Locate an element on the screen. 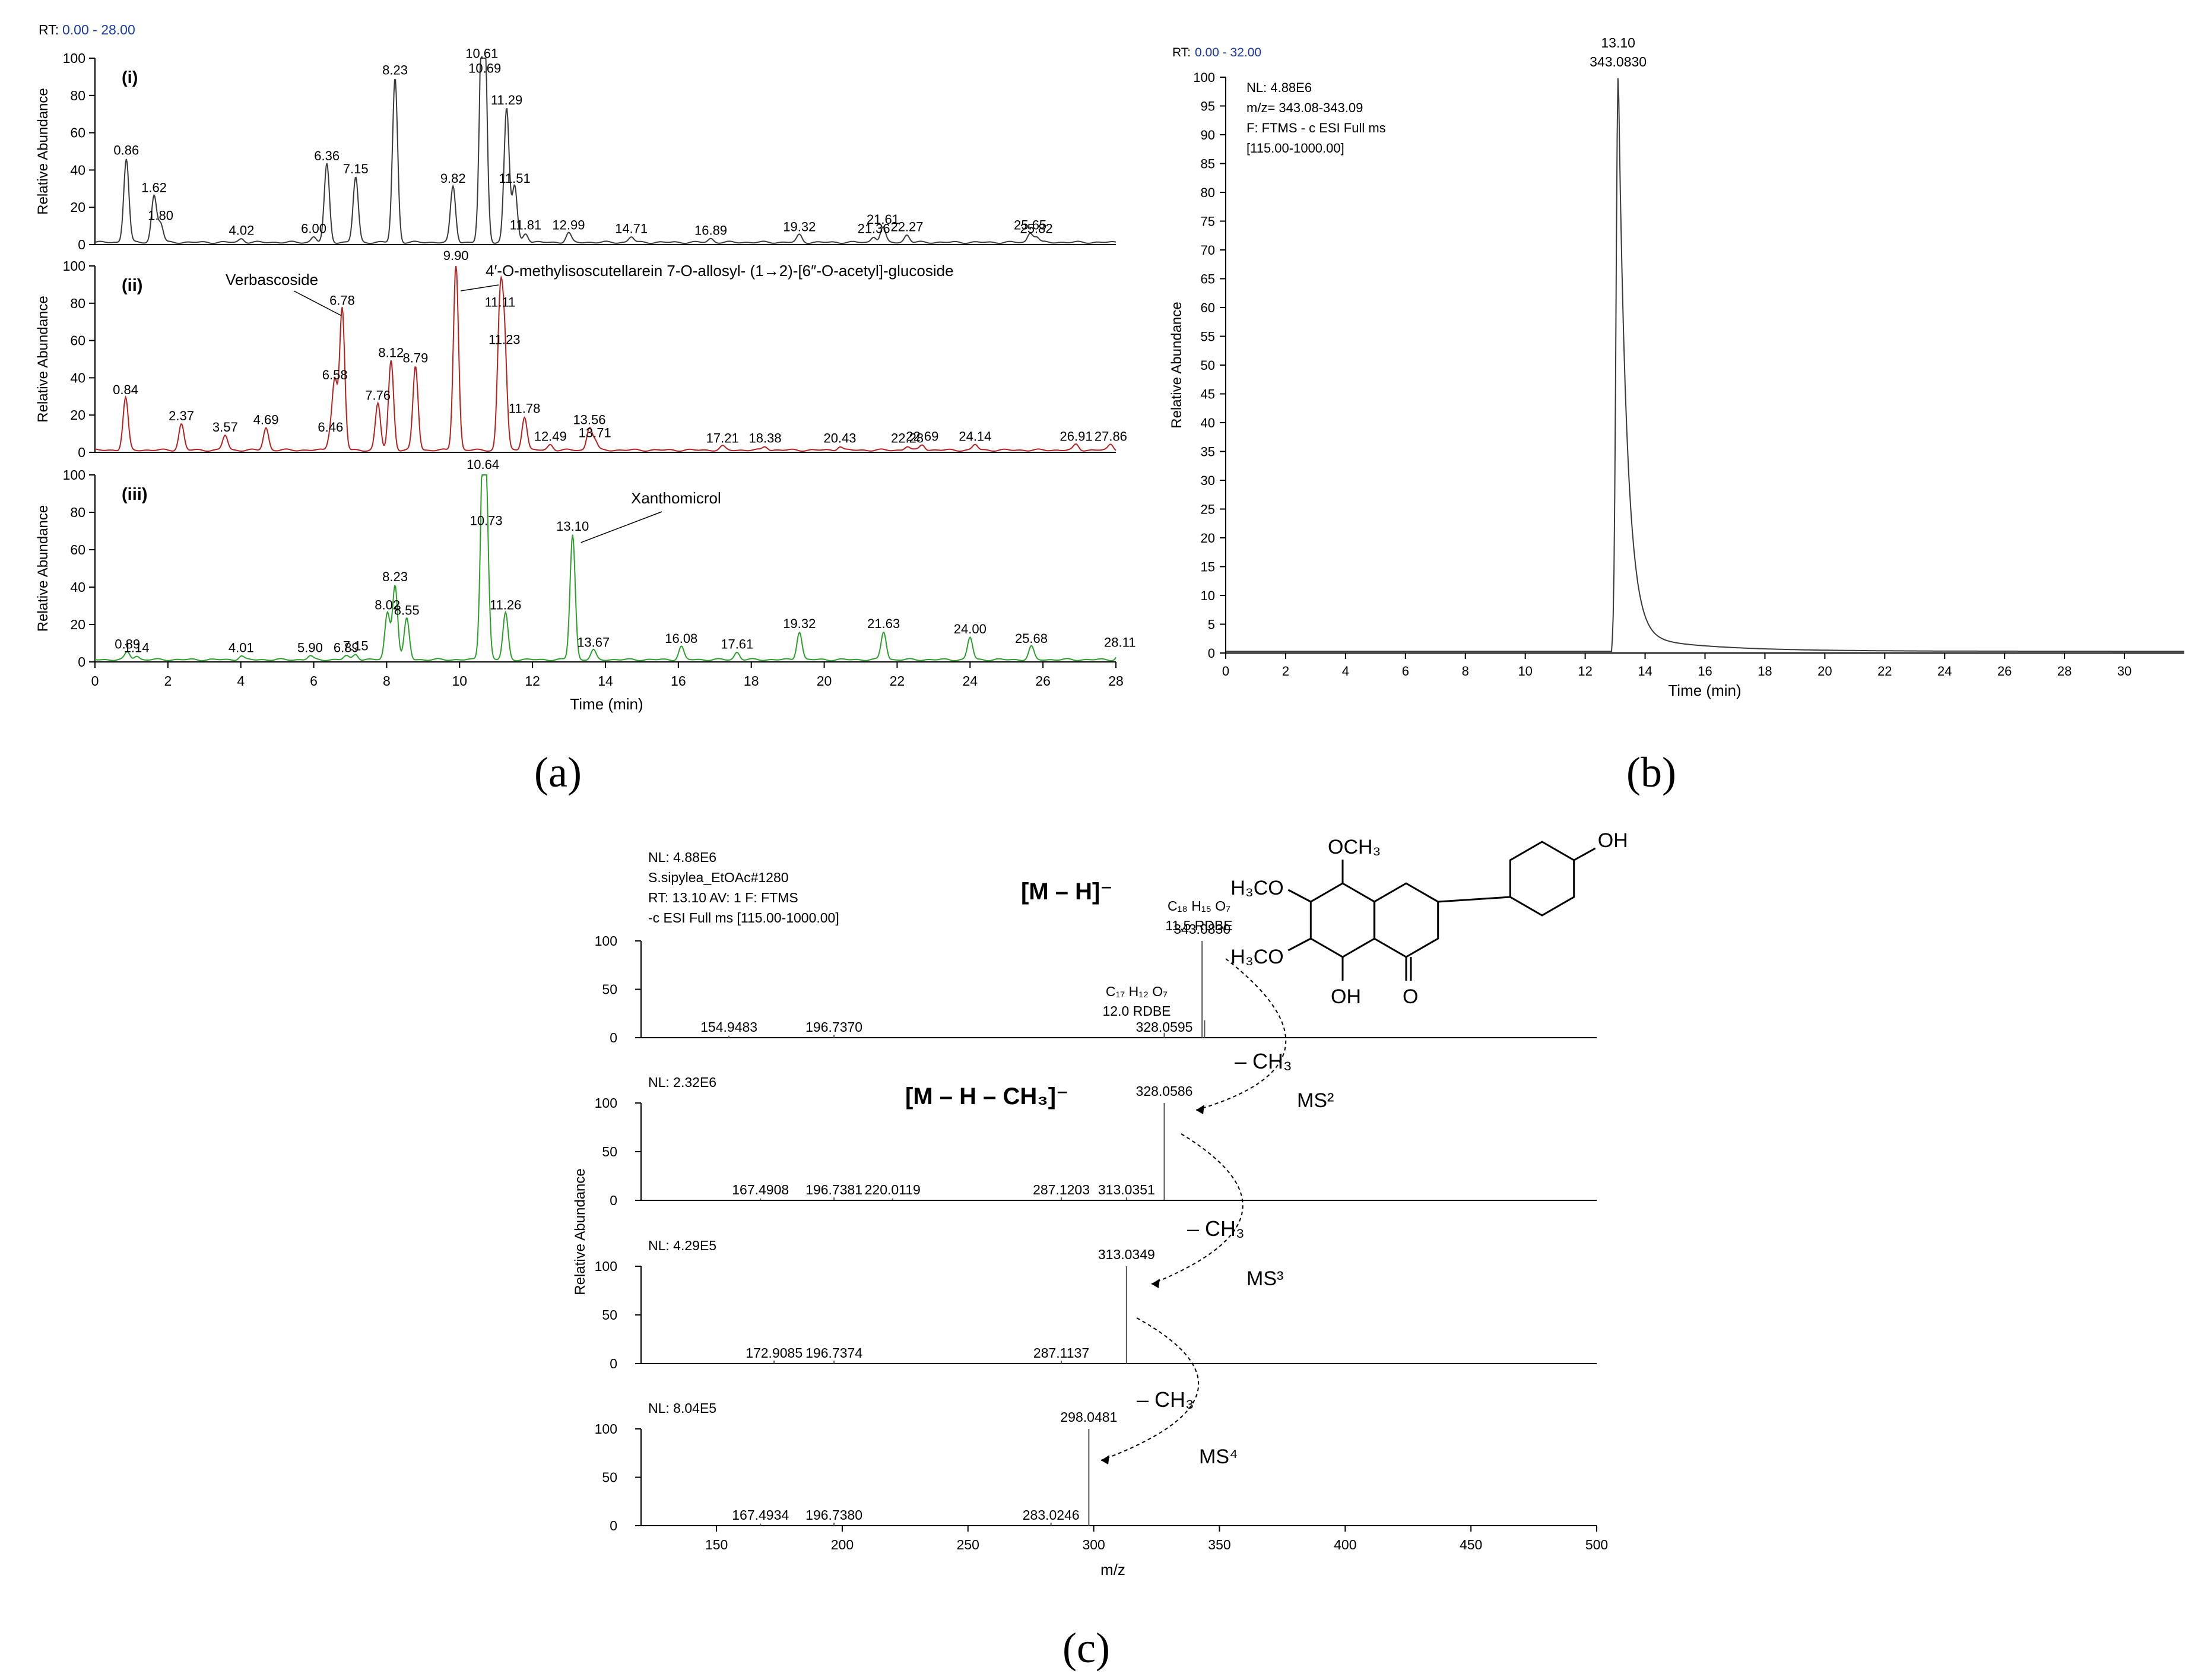 The width and height of the screenshot is (2195, 1680). c-x-tick-label: 450 is located at coordinates (1471, 1544).